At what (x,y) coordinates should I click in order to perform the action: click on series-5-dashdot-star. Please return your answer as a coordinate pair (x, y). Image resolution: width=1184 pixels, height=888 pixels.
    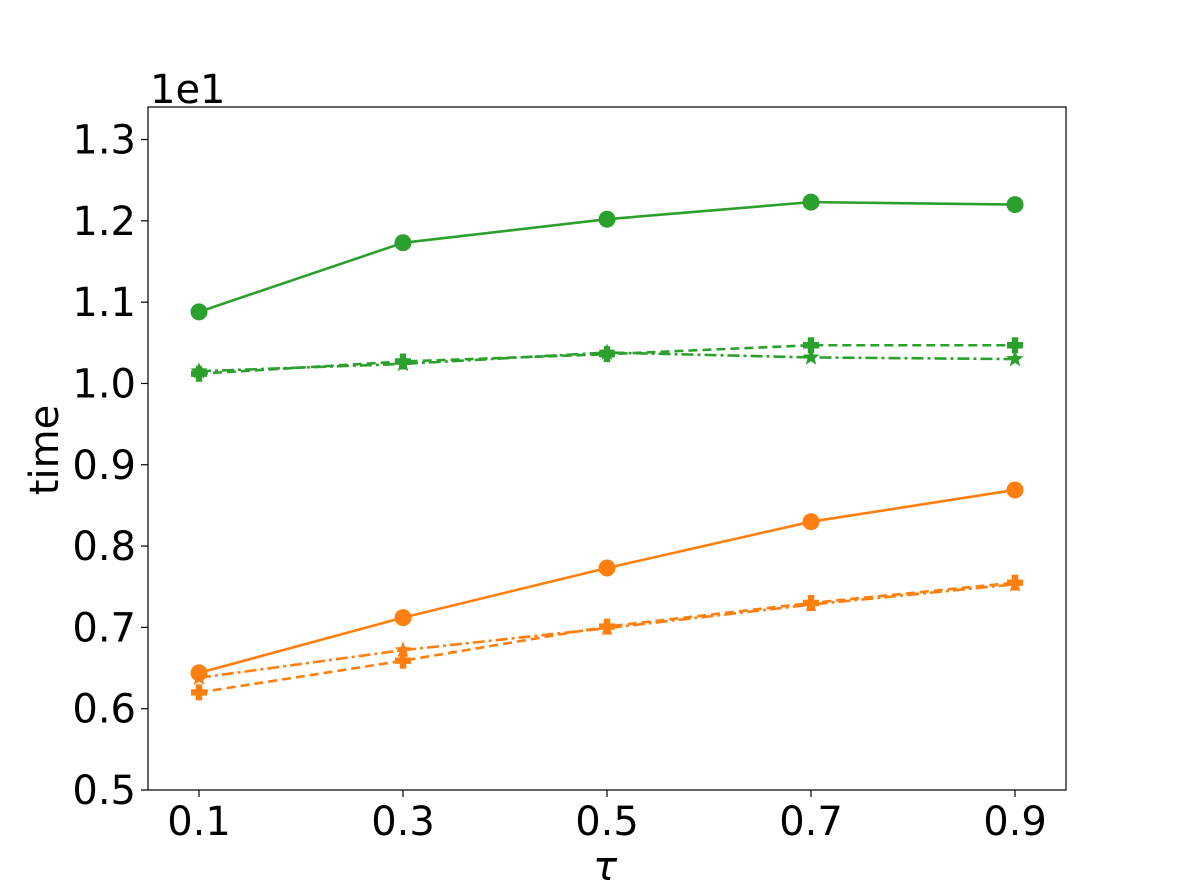
    Looking at the image, I should click on (607, 630).